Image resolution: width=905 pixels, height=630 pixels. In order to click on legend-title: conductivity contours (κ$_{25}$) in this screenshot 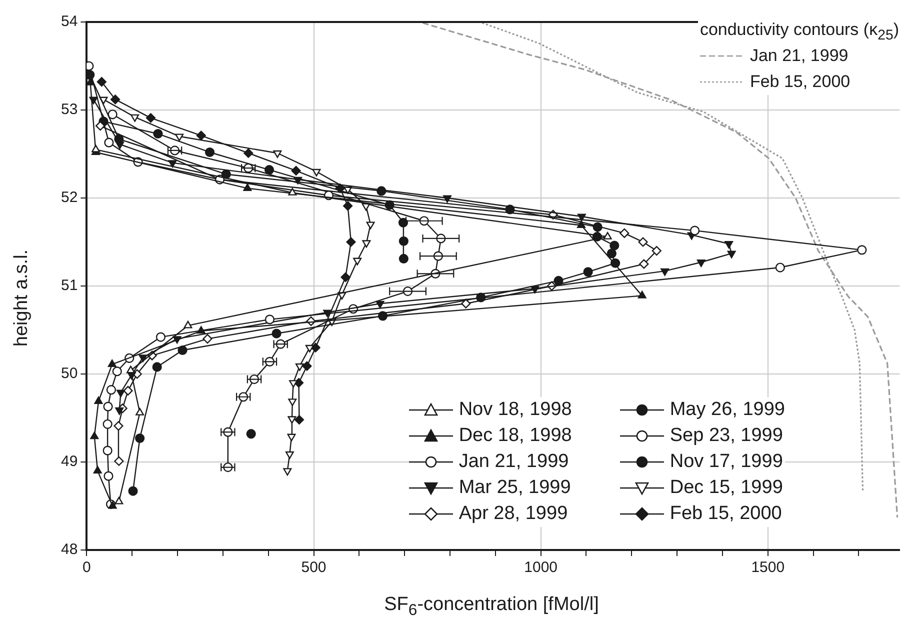, I will do `click(799, 32)`.